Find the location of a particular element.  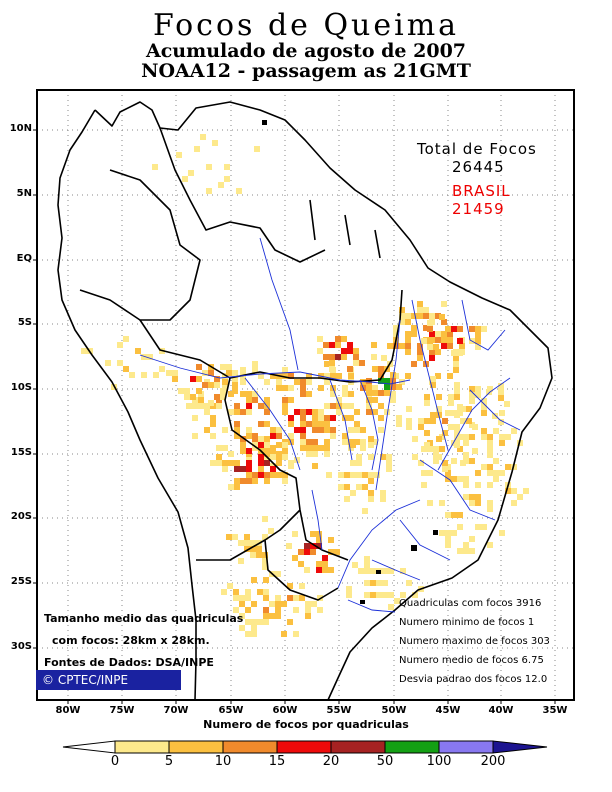

lat-tick-label: 5N is located at coordinates (24, 193).